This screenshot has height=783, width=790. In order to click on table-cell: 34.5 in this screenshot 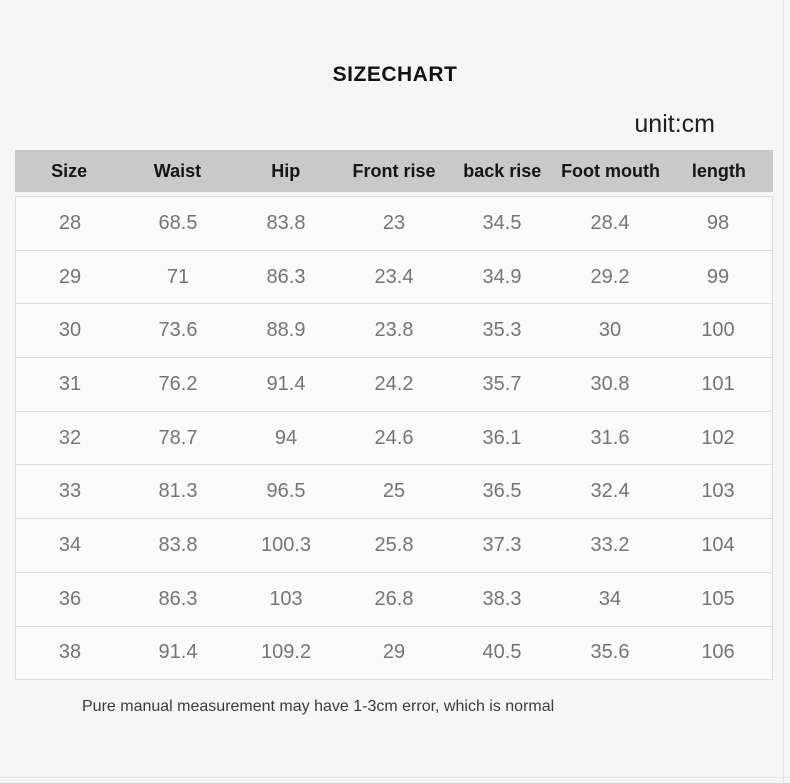, I will do `click(502, 222)`.